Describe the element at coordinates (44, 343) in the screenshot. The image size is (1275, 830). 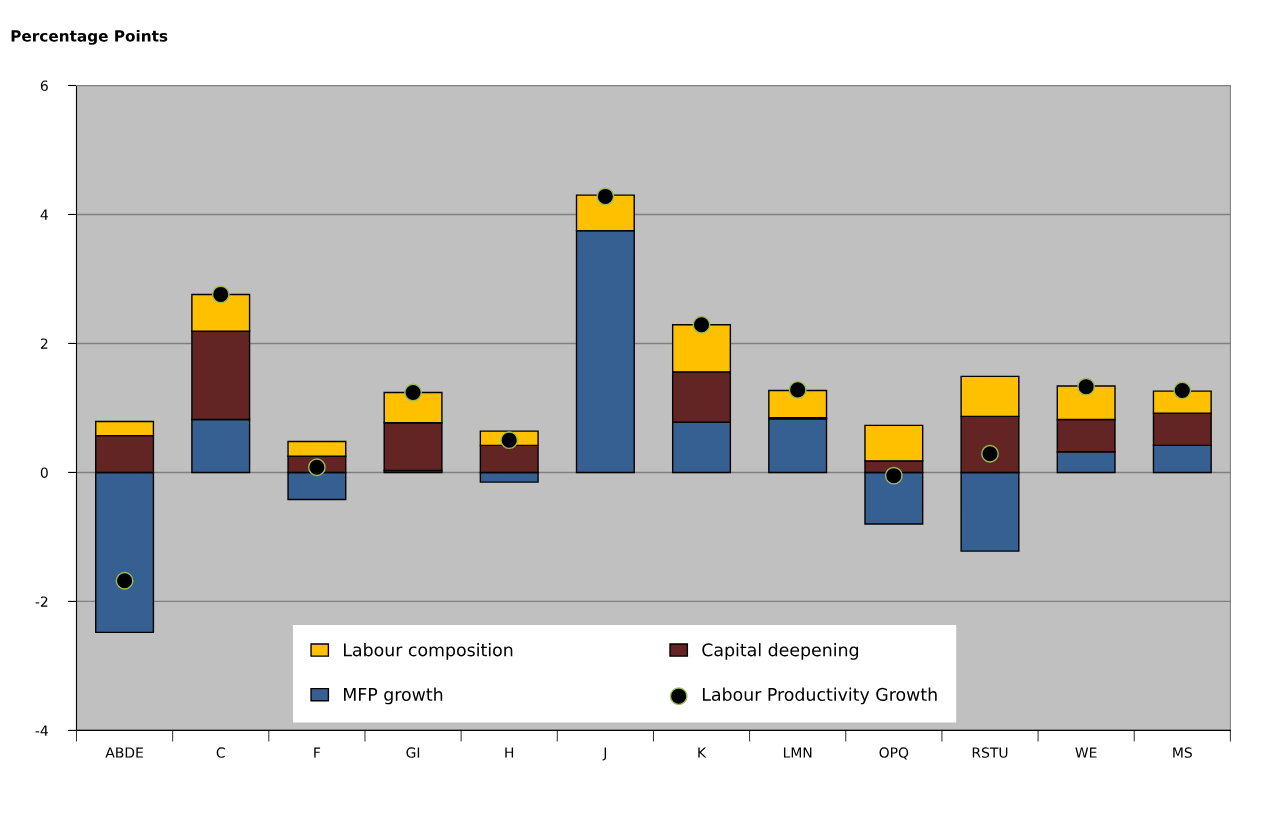
I see `y-tick-label: 2` at that location.